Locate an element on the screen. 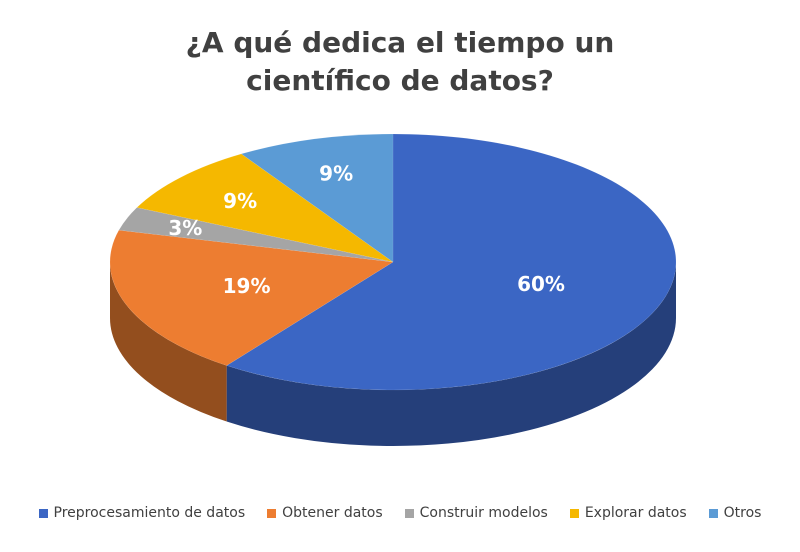 The image size is (800, 552). legend-label-4: Otros is located at coordinates (742, 513).